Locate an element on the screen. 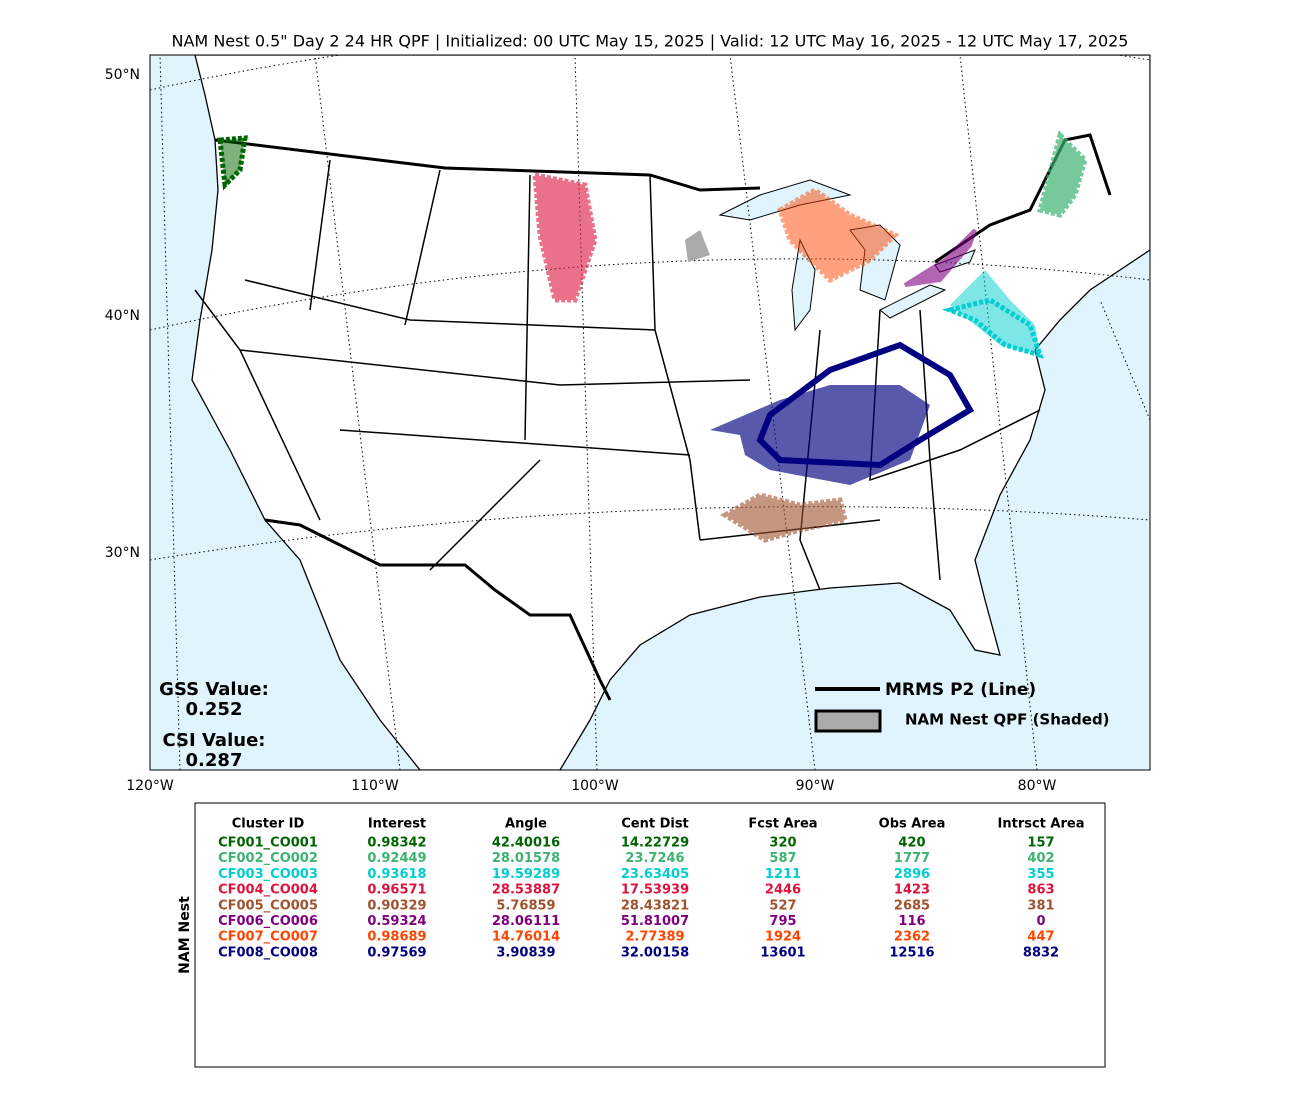 Image resolution: width=1300 pixels, height=1104 pixels. table-cell: 2896 is located at coordinates (912, 874).